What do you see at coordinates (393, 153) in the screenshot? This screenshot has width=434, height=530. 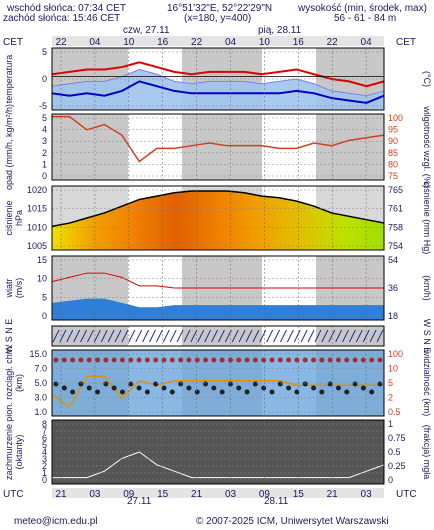 I see `right-tick-label: 85` at bounding box center [393, 153].